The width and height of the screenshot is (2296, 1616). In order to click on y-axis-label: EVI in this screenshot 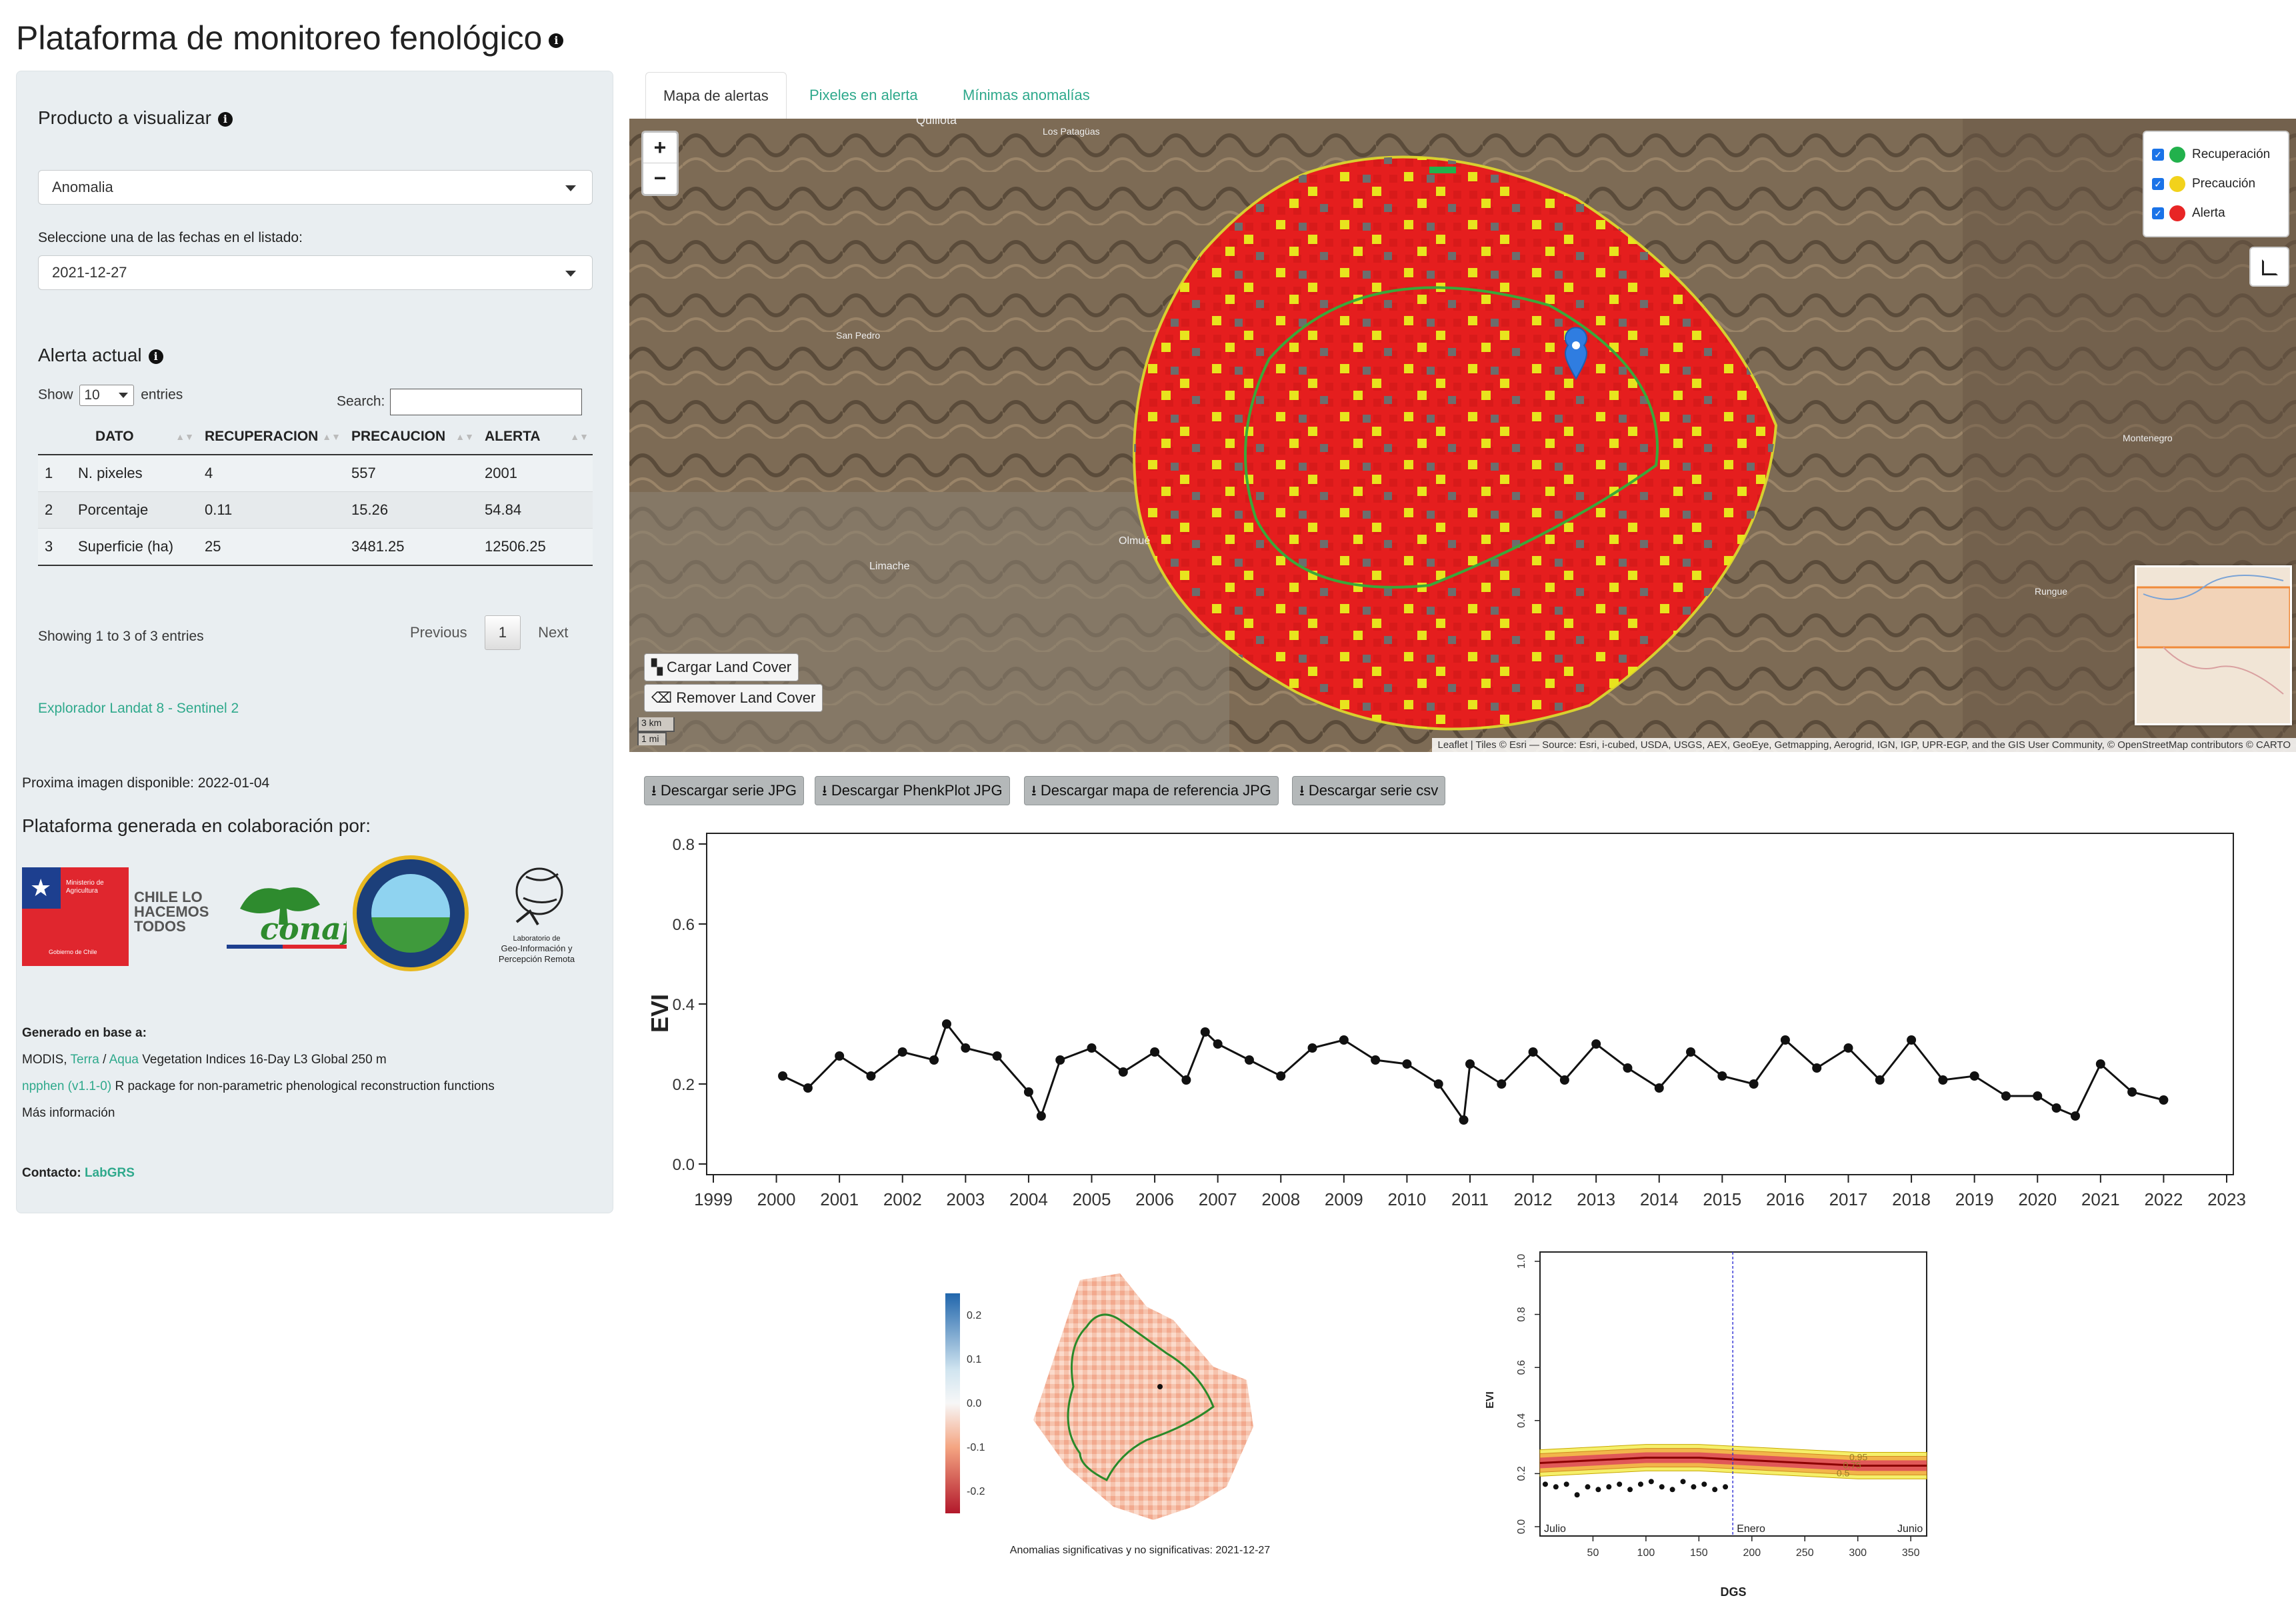, I will do `click(1490, 1400)`.